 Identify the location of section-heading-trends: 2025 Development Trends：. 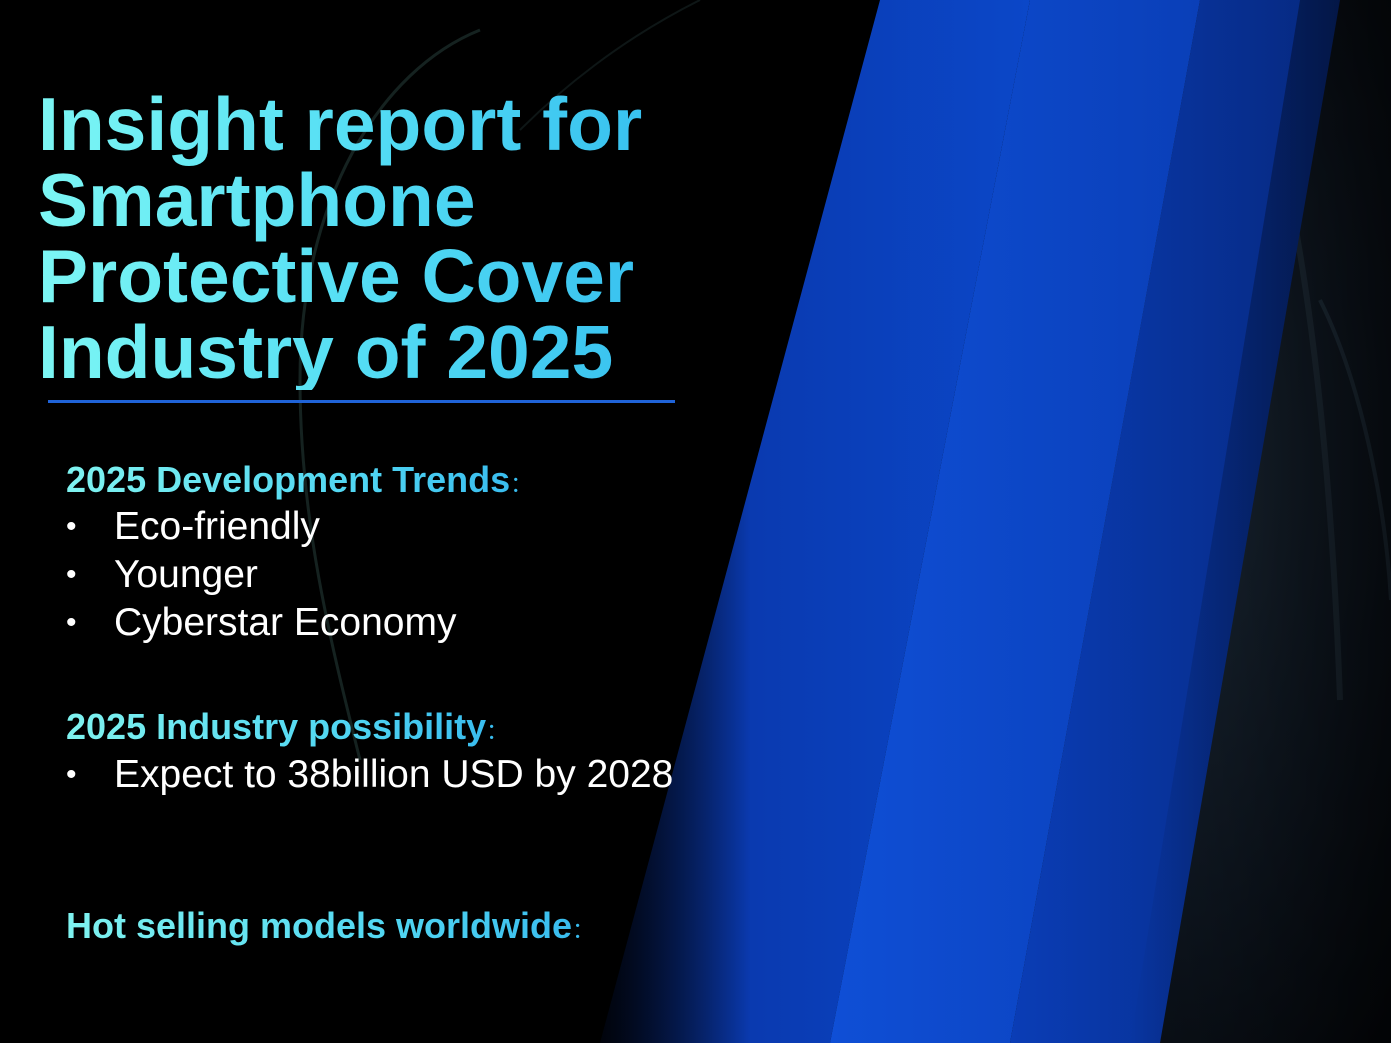
(299, 482).